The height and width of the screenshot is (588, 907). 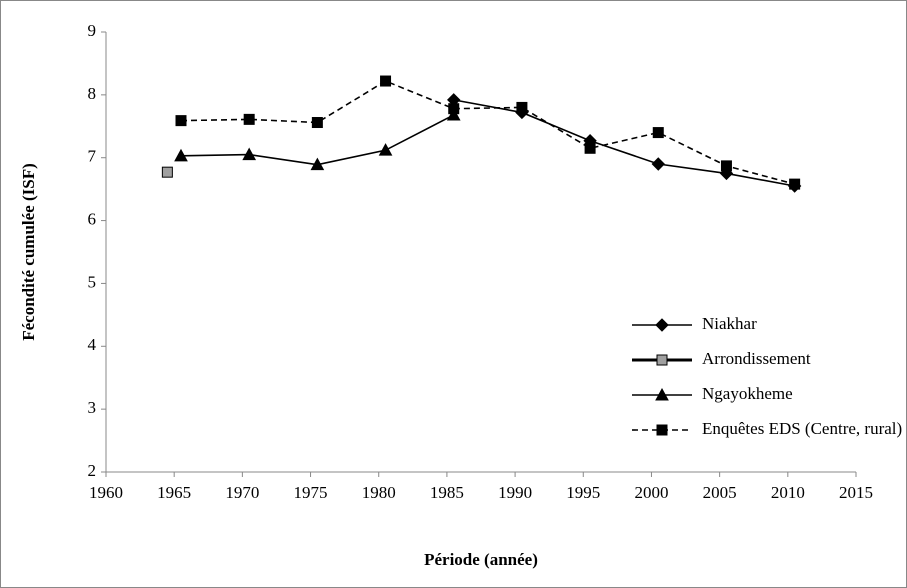 I want to click on x-tick-label: 1995, so click(x=583, y=492).